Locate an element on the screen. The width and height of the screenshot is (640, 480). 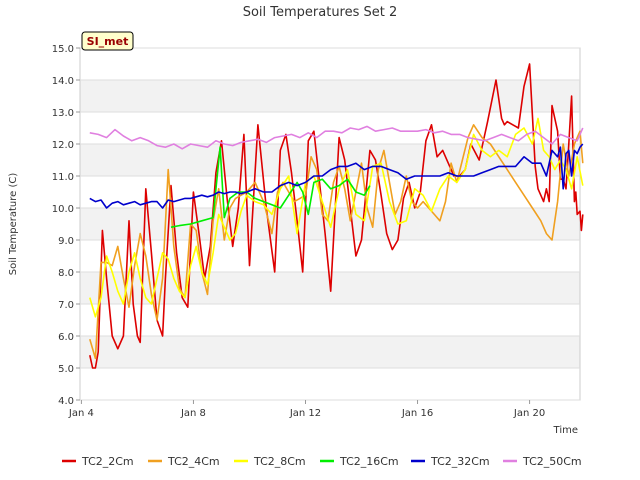
legend-item: TC2_50Cm is located at coordinates (542, 461).